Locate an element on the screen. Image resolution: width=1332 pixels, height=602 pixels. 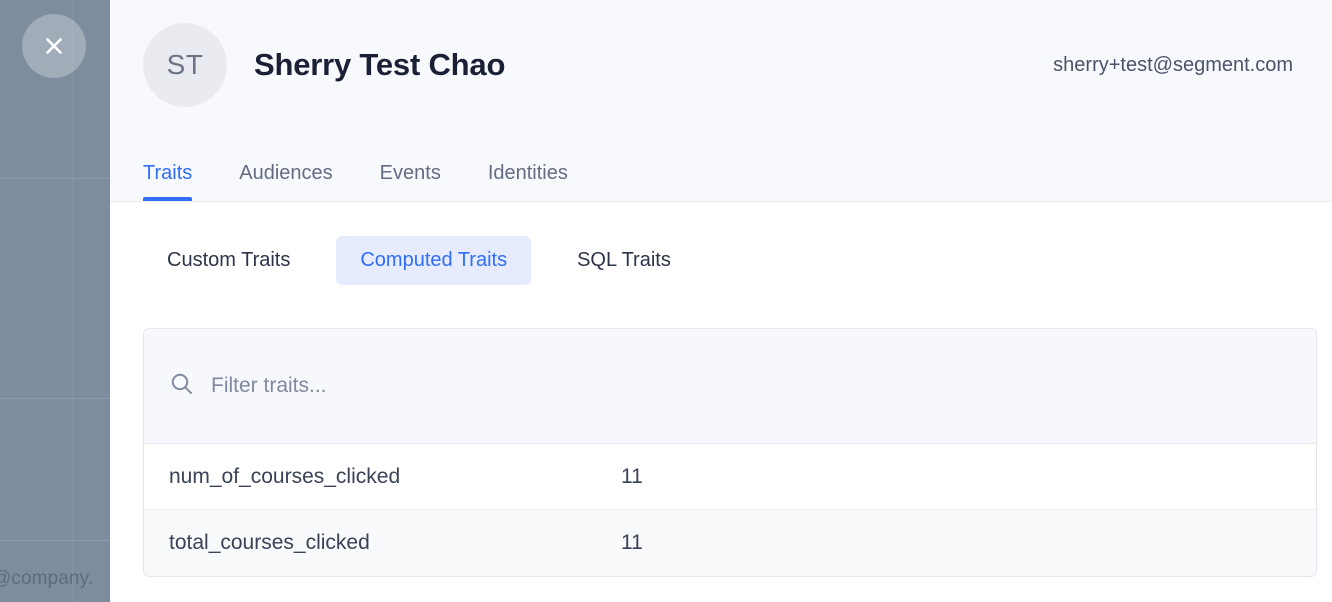
close-icon is located at coordinates (54, 46).